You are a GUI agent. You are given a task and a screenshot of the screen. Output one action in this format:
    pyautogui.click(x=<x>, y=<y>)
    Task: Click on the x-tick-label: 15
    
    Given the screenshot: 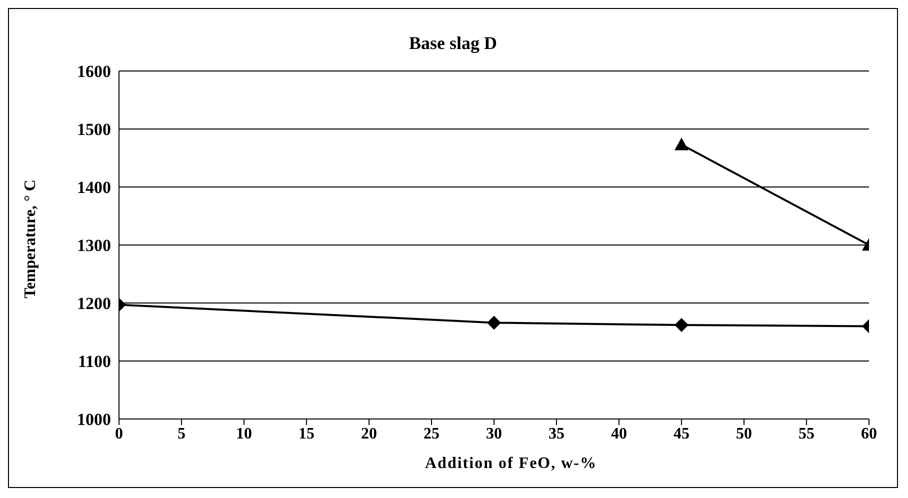 What is the action you would take?
    pyautogui.click(x=306, y=433)
    